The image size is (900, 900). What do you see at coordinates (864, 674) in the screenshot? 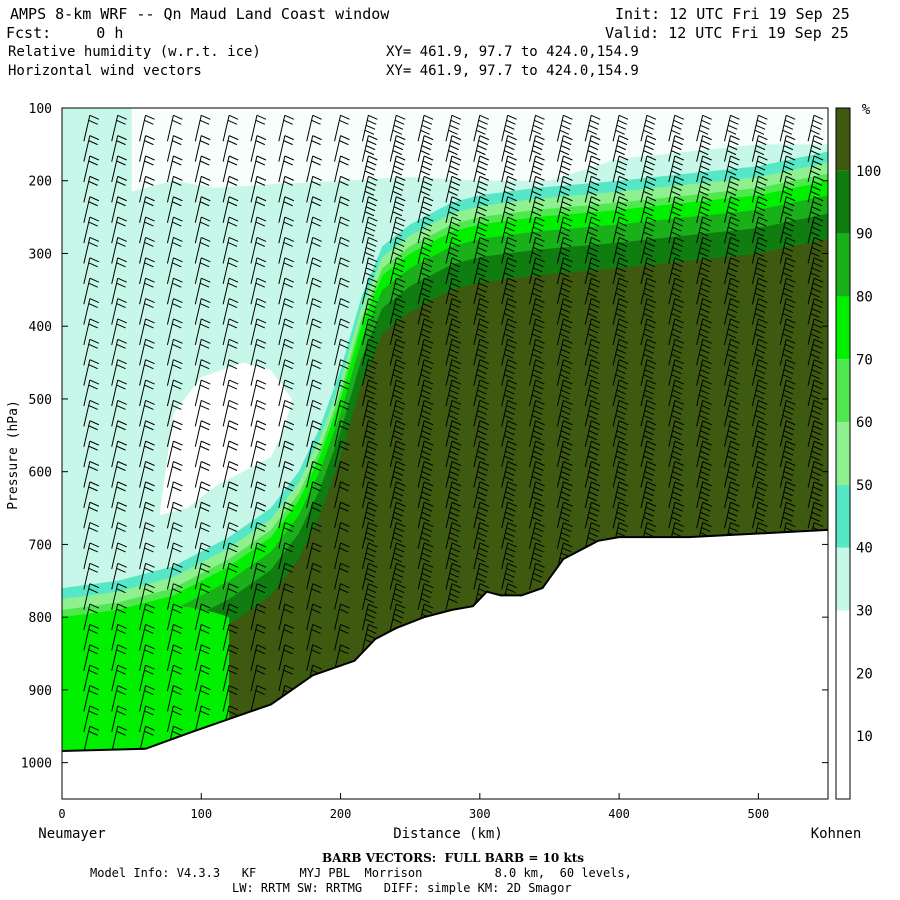
I see `colorbar-tick-label: 20` at bounding box center [864, 674].